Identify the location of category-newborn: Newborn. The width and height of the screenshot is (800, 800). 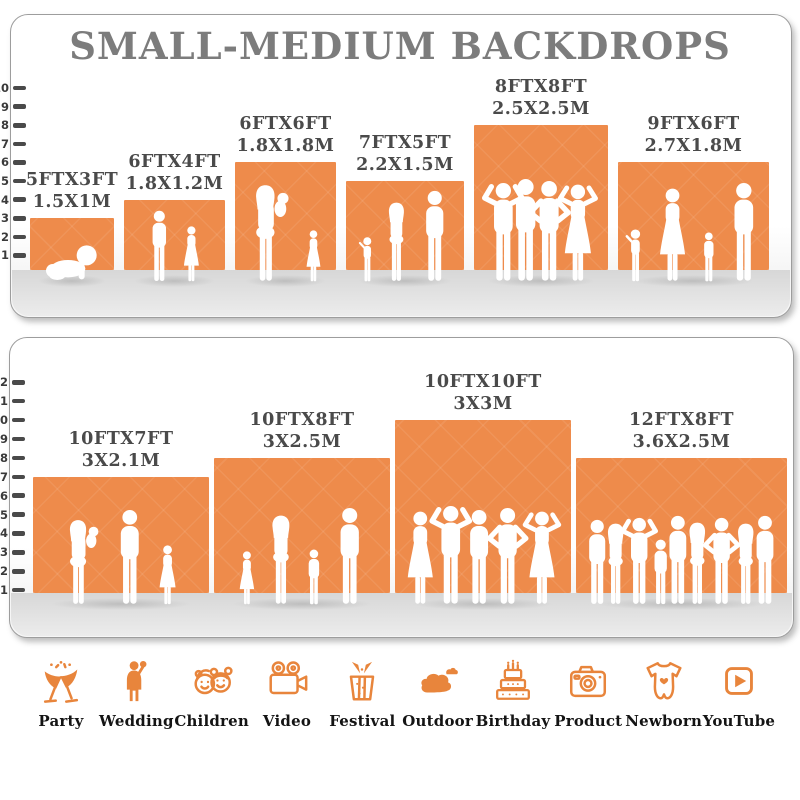
(664, 694).